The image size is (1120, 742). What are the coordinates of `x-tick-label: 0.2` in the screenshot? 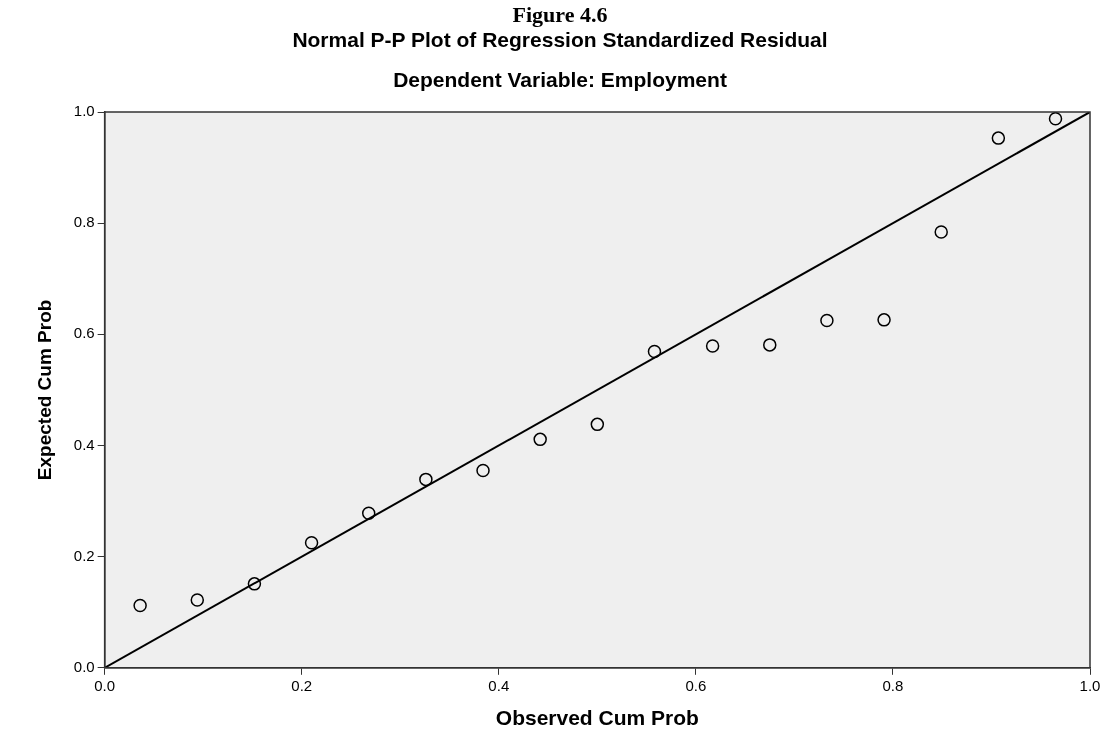 It's located at (302, 685).